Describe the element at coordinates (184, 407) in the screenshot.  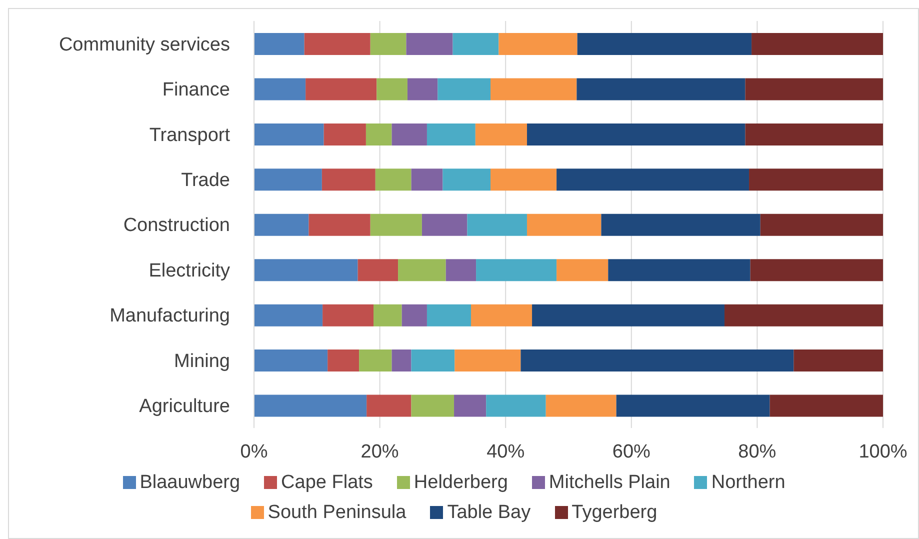
I see `y-tick-label: Agriculture` at that location.